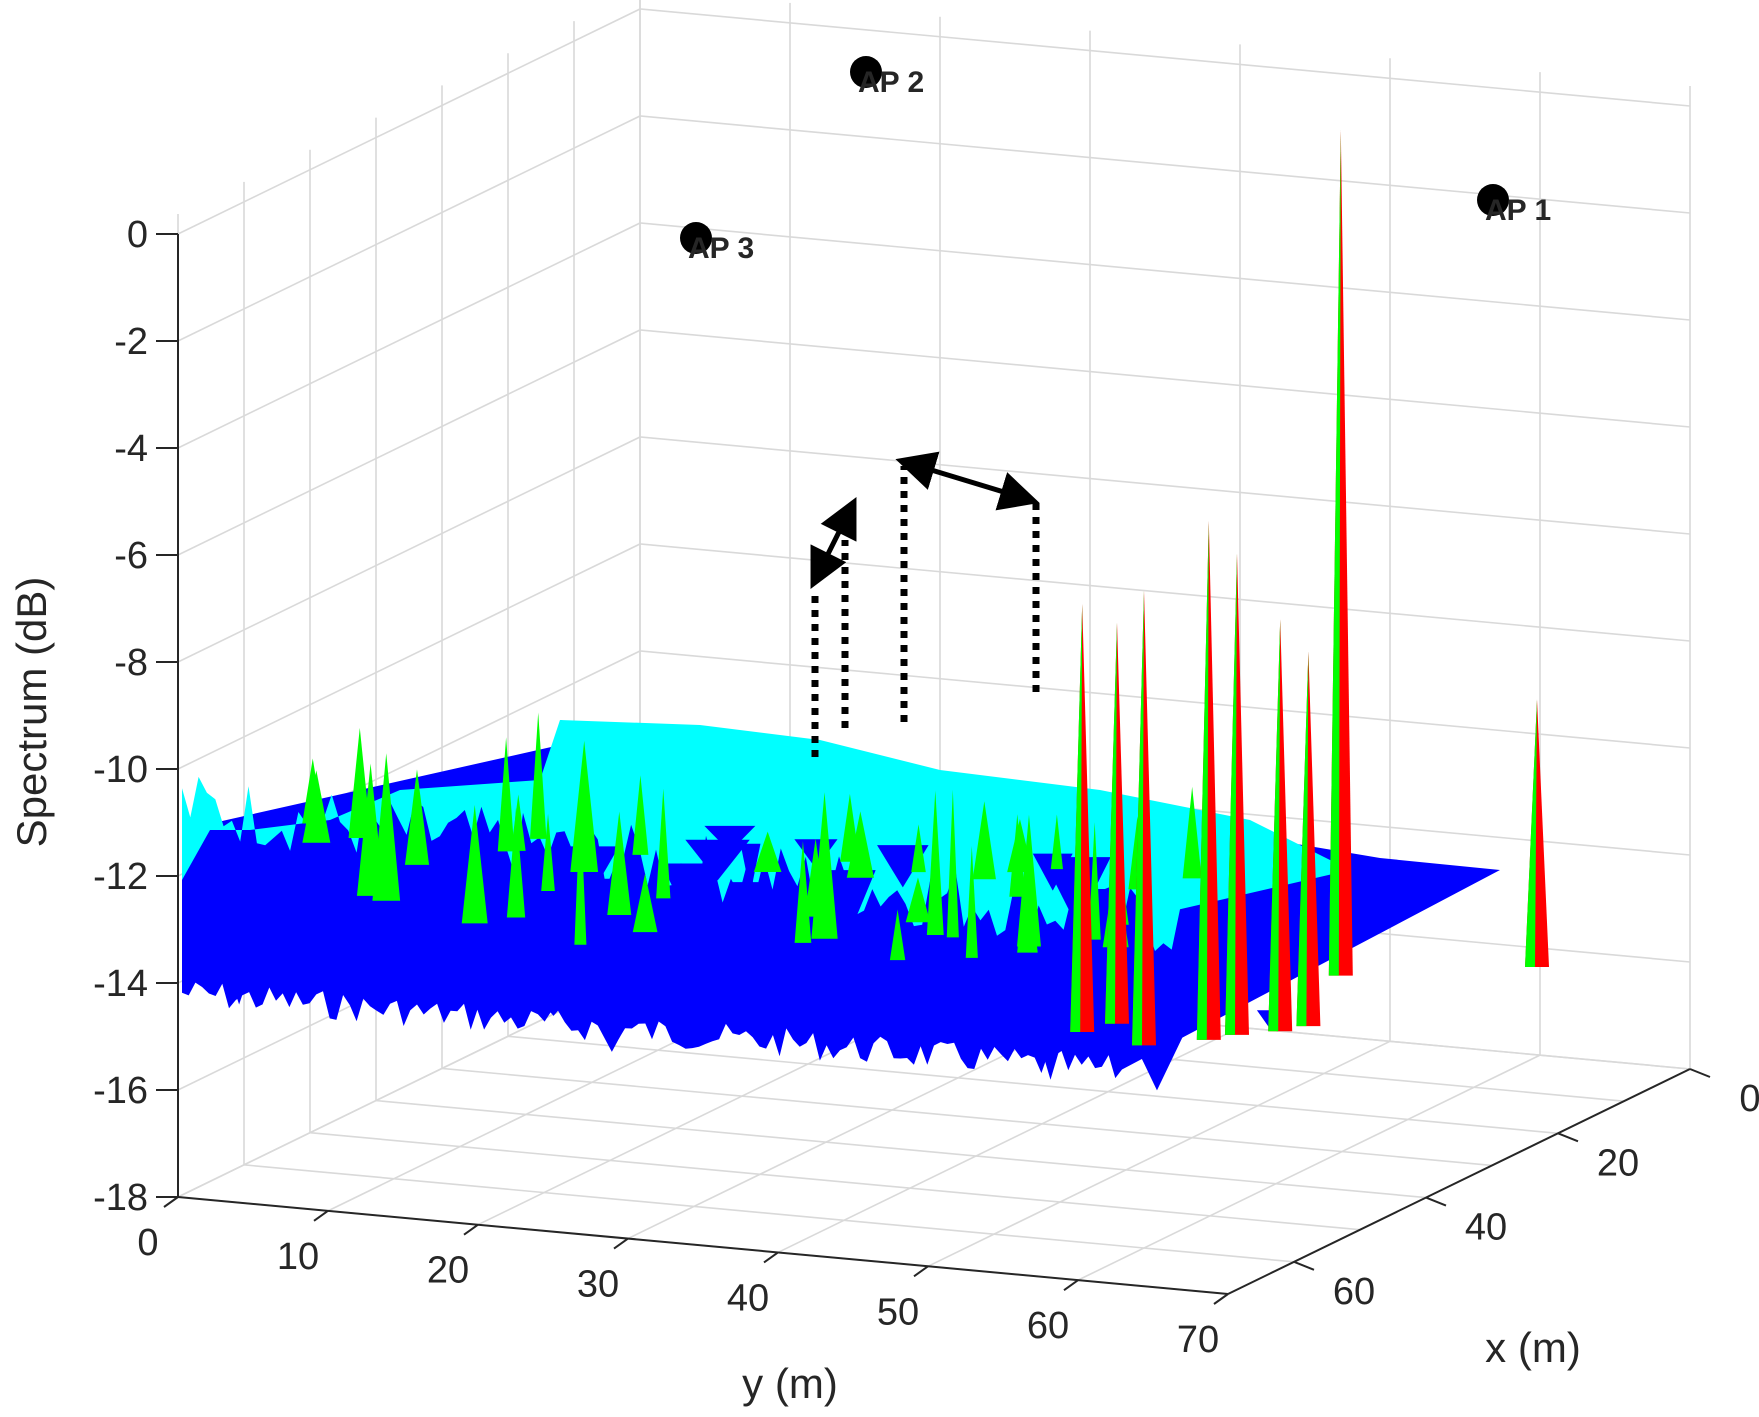 This screenshot has height=1417, width=1759. I want to click on y-tick-label: 30, so click(598, 1285).